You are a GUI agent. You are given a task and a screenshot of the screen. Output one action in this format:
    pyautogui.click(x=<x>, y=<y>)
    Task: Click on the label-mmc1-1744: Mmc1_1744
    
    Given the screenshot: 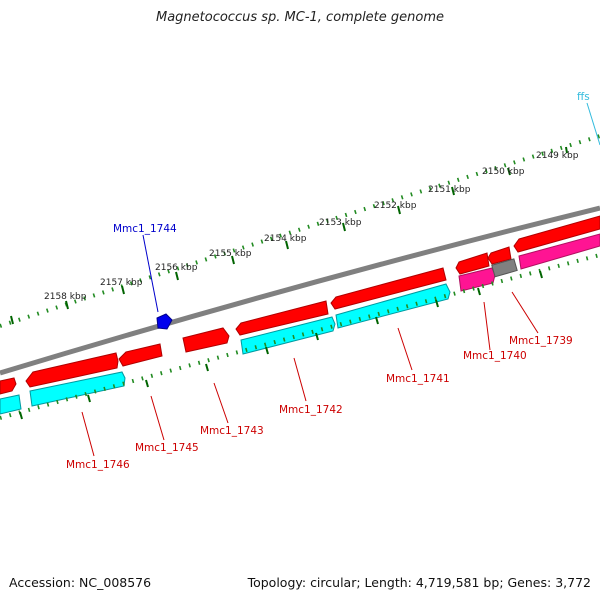 What is the action you would take?
    pyautogui.click(x=145, y=229)
    